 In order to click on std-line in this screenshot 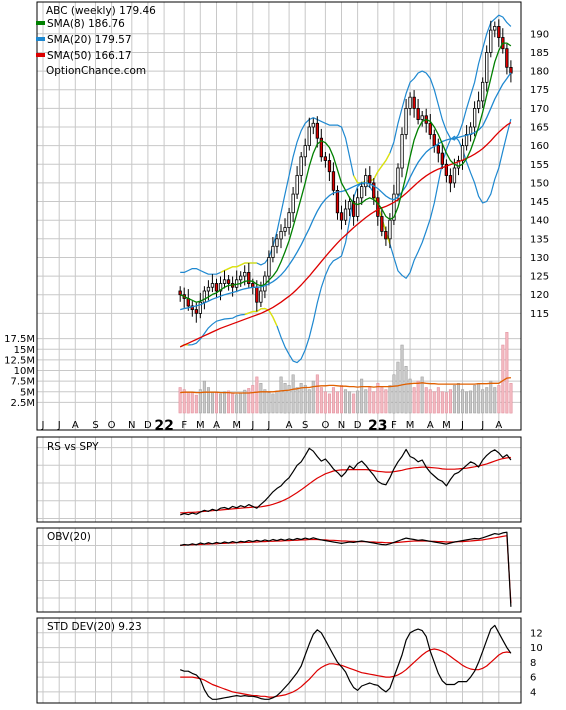, I will do `click(345, 662)`.